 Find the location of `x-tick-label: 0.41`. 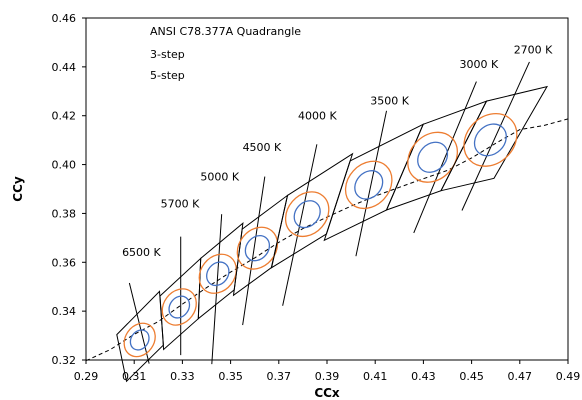

x-tick-label: 0.41 is located at coordinates (375, 376).